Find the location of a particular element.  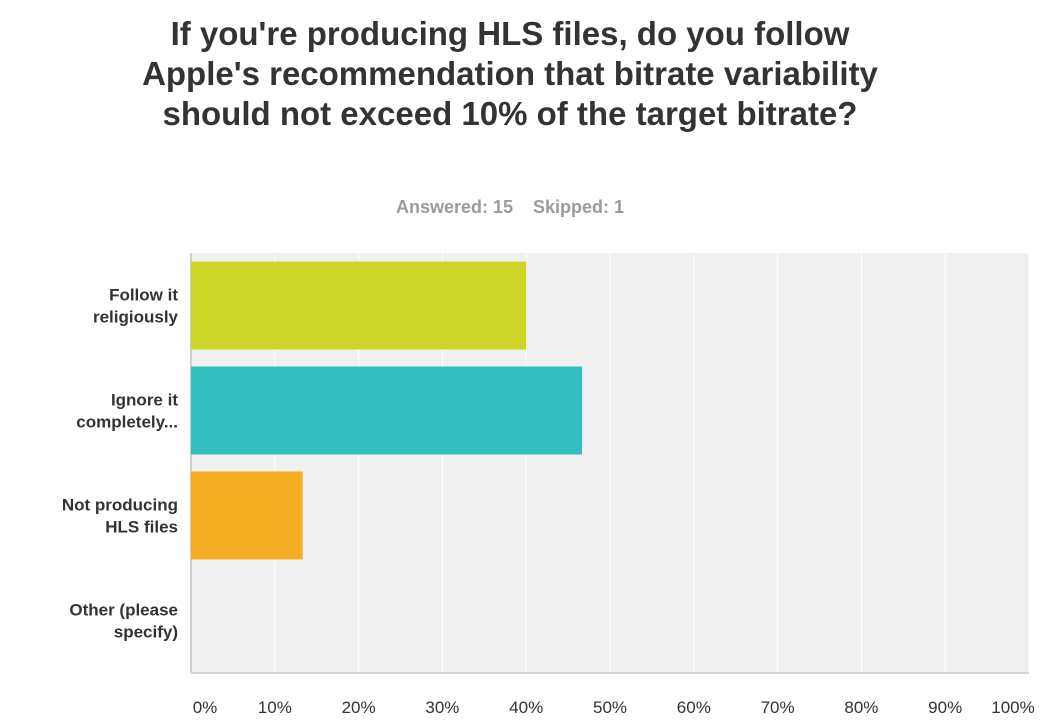

x-tick-label: 70% is located at coordinates (778, 707).